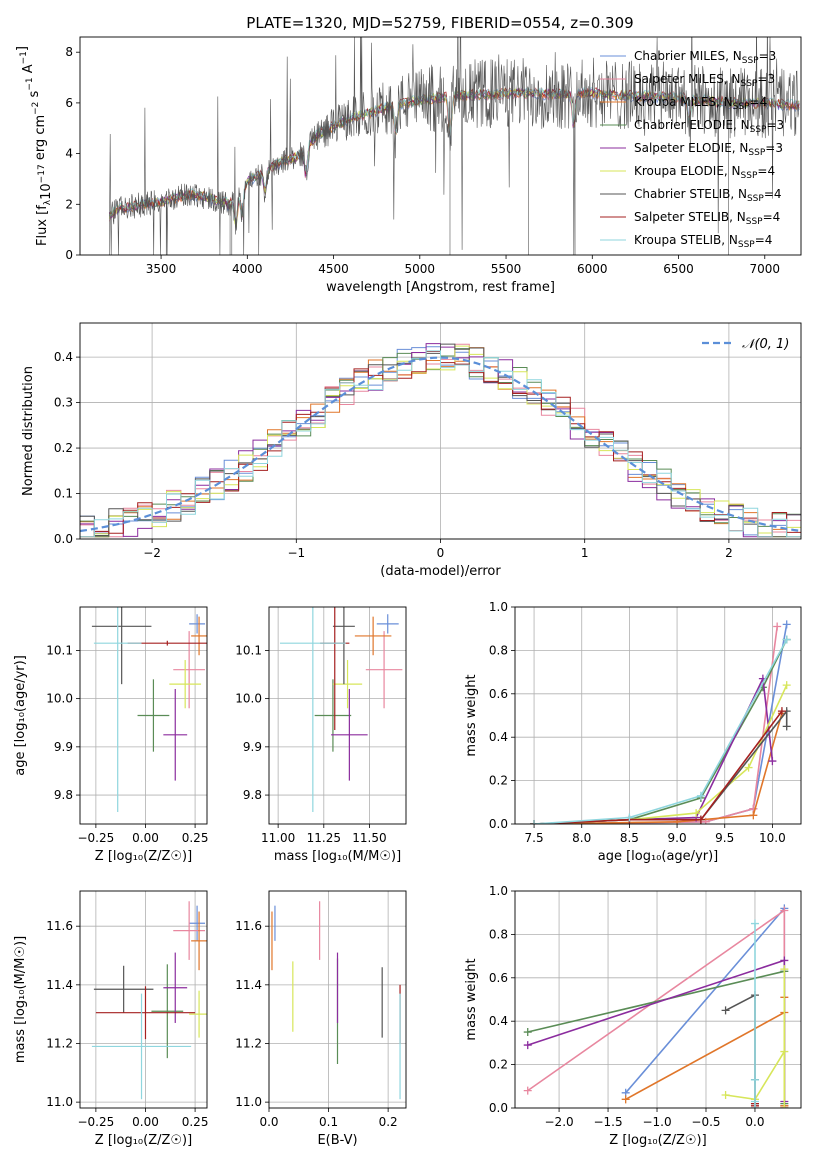 This screenshot has height=1170, width=819. Describe the element at coordinates (440, 287) in the screenshot. I see `x-axis-label: wavelength [Angstrom, rest frame]` at that location.